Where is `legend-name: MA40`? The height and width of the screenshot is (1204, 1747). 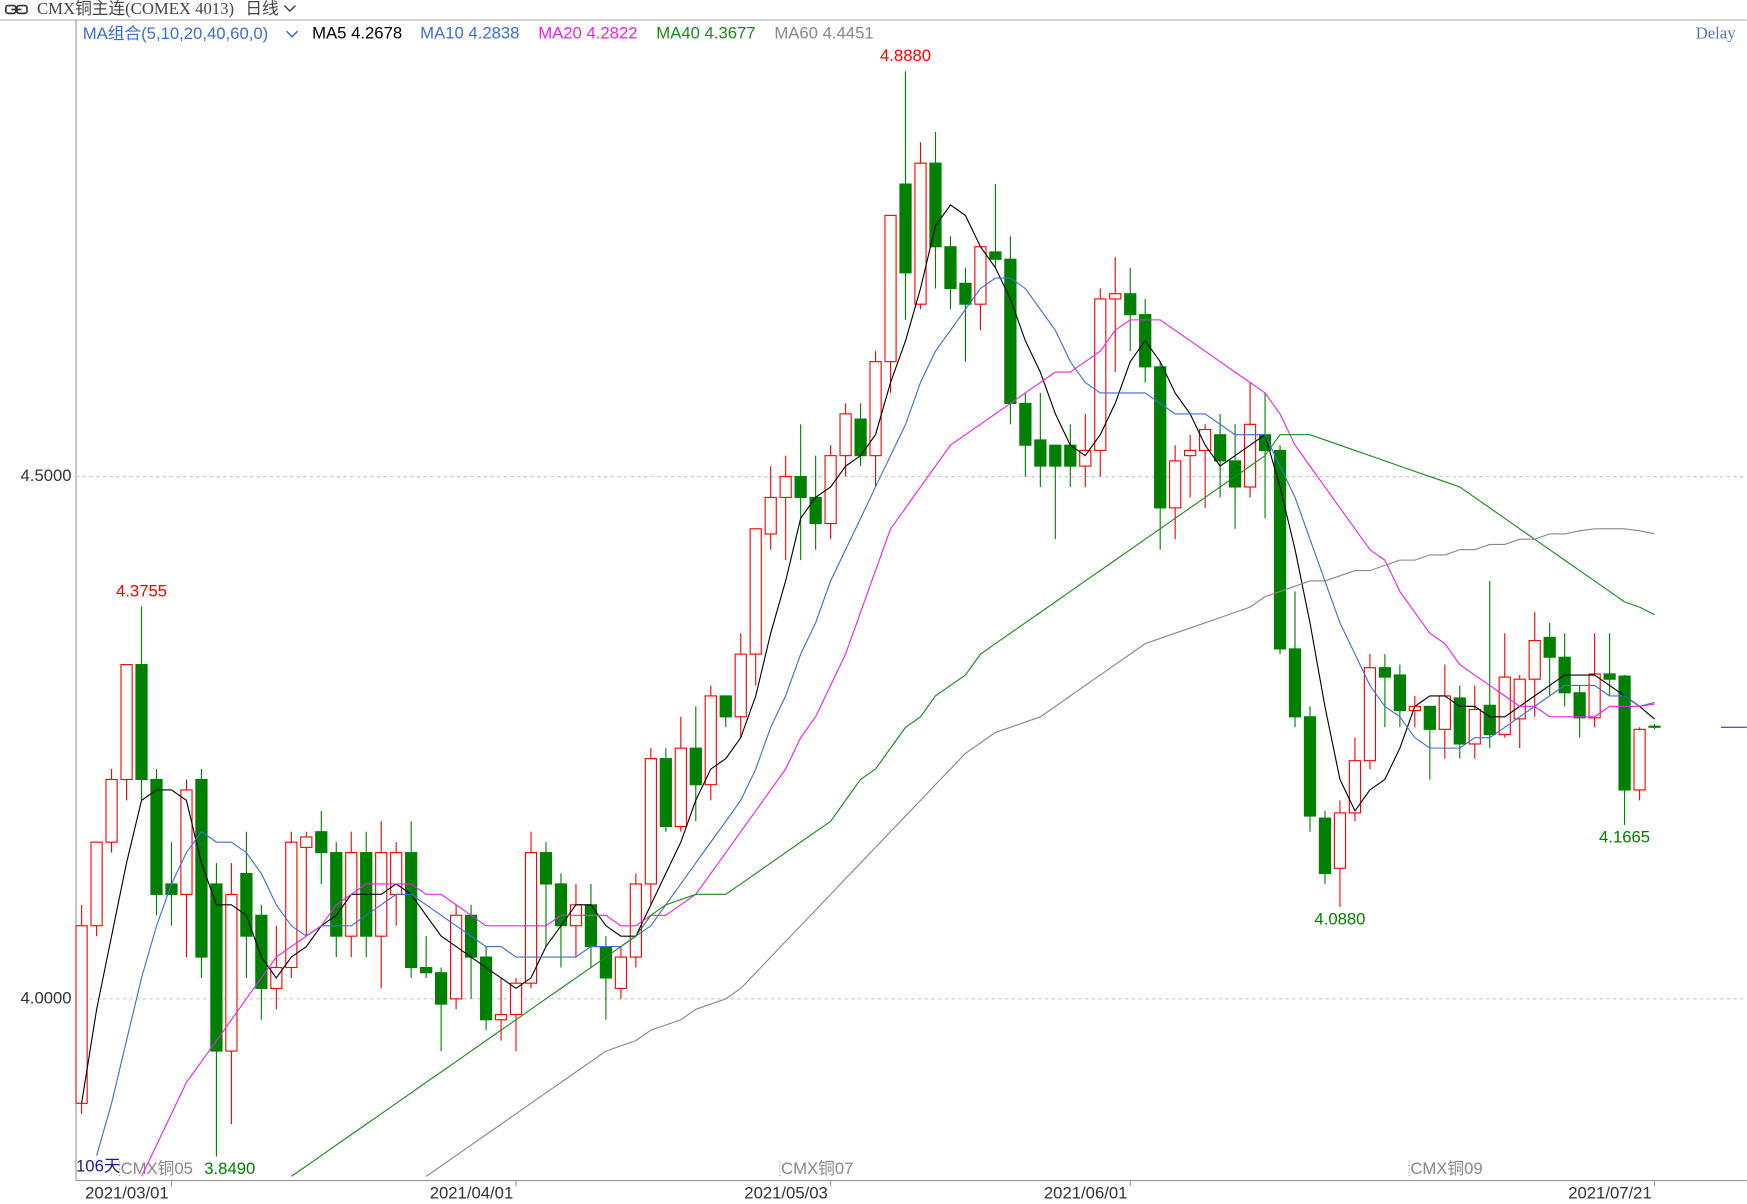
legend-name: MA40 is located at coordinates (678, 33).